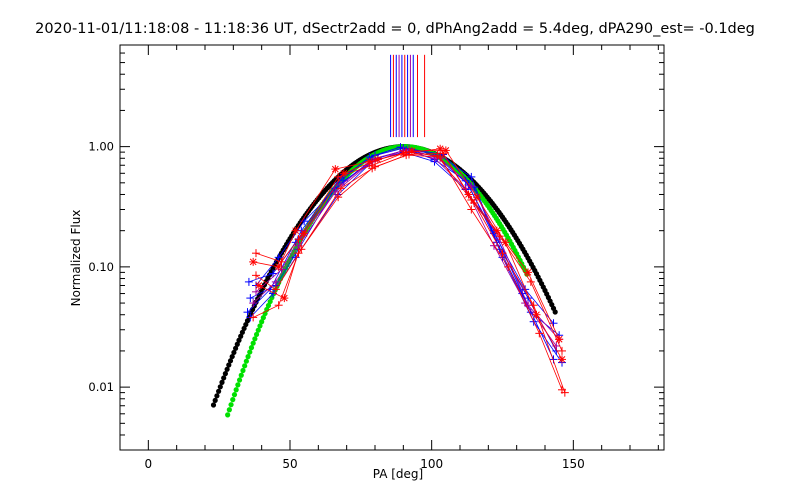 The image size is (800, 500). What do you see at coordinates (149, 464) in the screenshot?
I see `x-tick-label: 0` at bounding box center [149, 464].